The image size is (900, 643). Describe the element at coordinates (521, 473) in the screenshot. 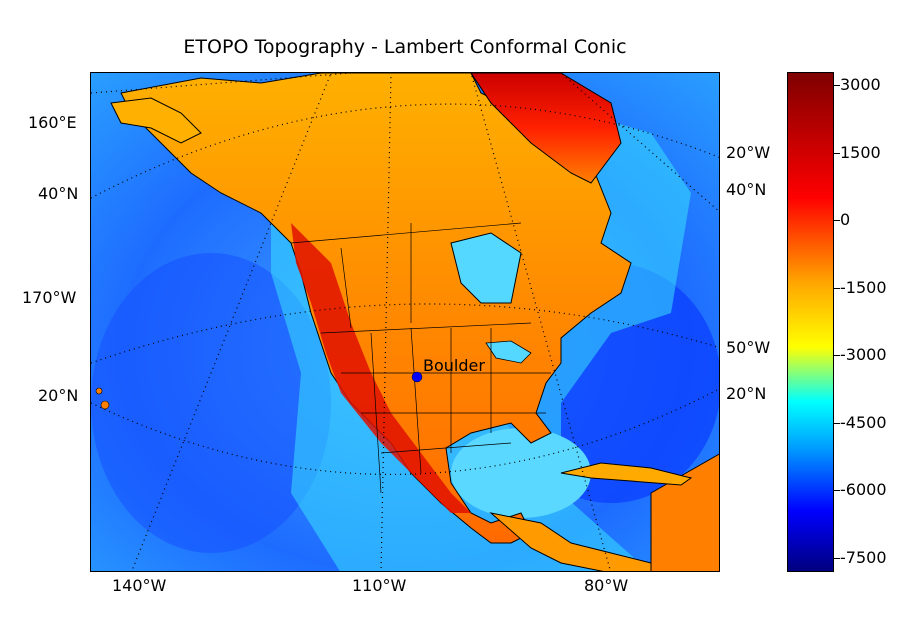

I see `gulf-of-mexico` at that location.